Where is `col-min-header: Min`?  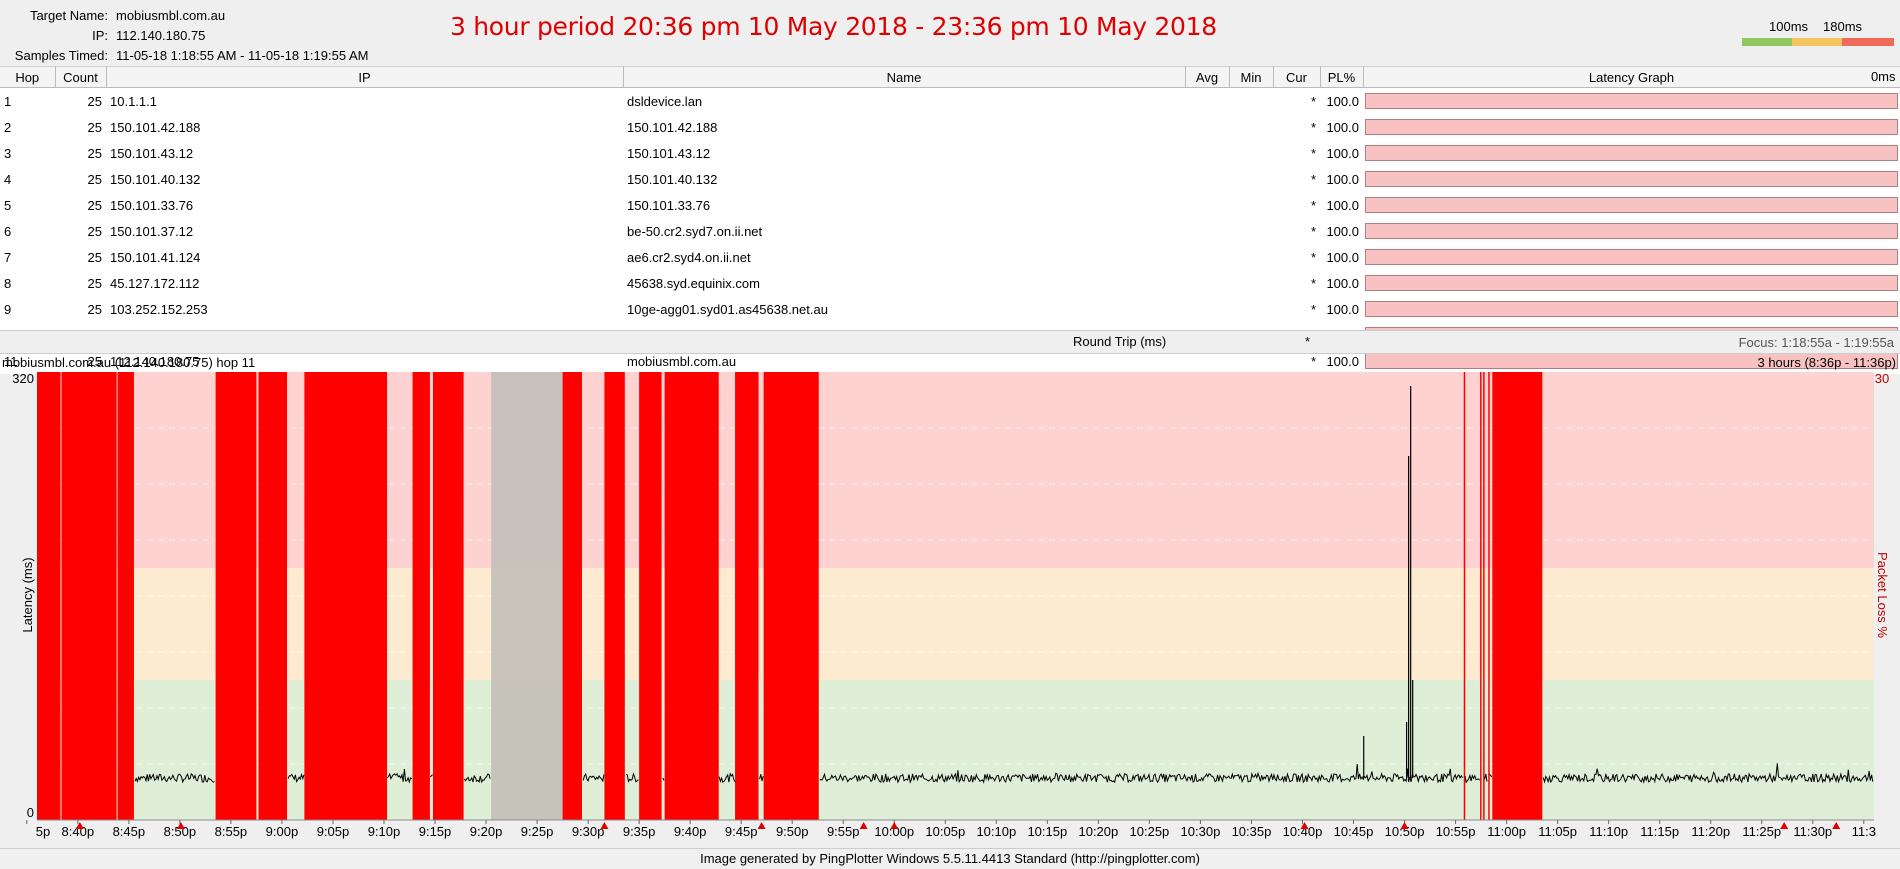
col-min-header: Min is located at coordinates (1251, 77).